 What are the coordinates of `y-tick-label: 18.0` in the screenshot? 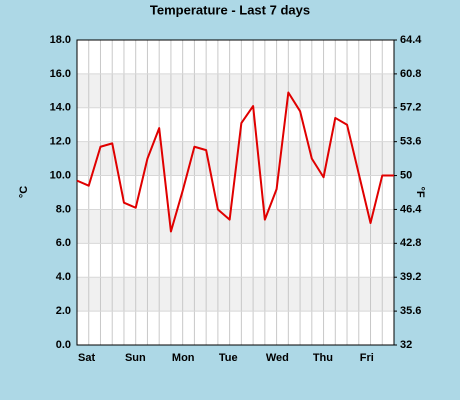 It's located at (60, 40).